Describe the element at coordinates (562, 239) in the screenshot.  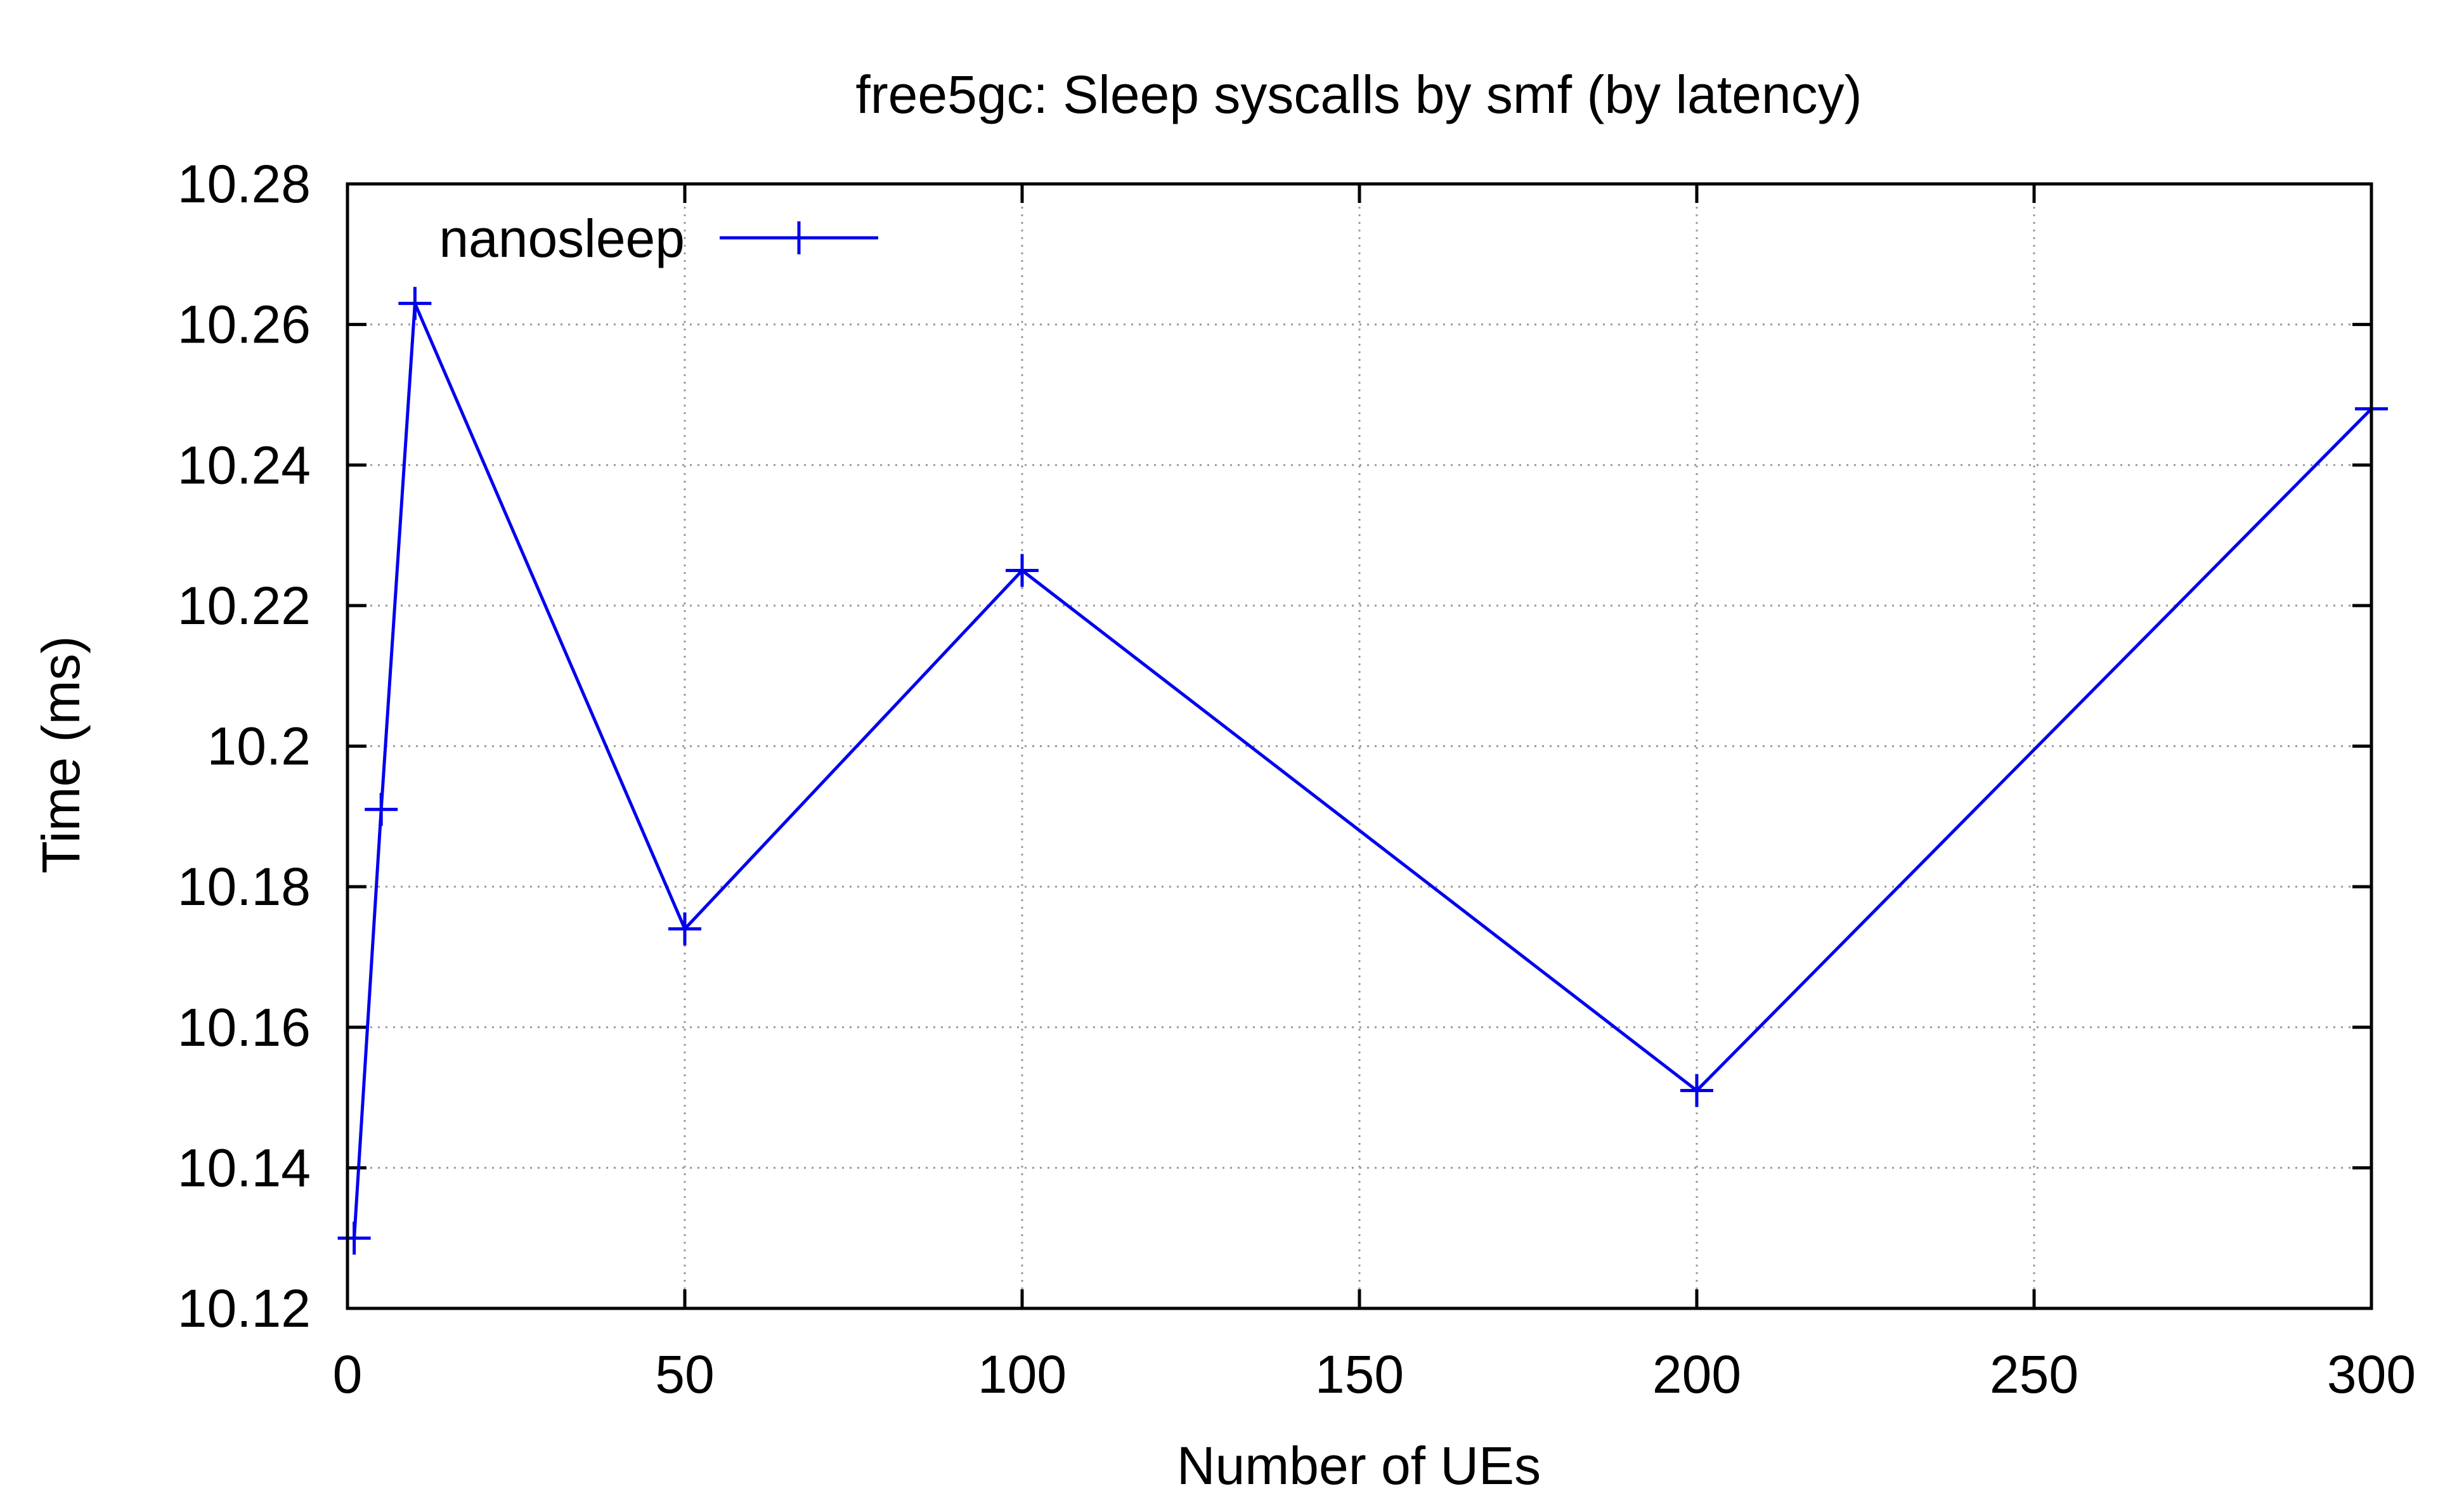
I see `legend-label-nanosleep: nanosleep` at that location.